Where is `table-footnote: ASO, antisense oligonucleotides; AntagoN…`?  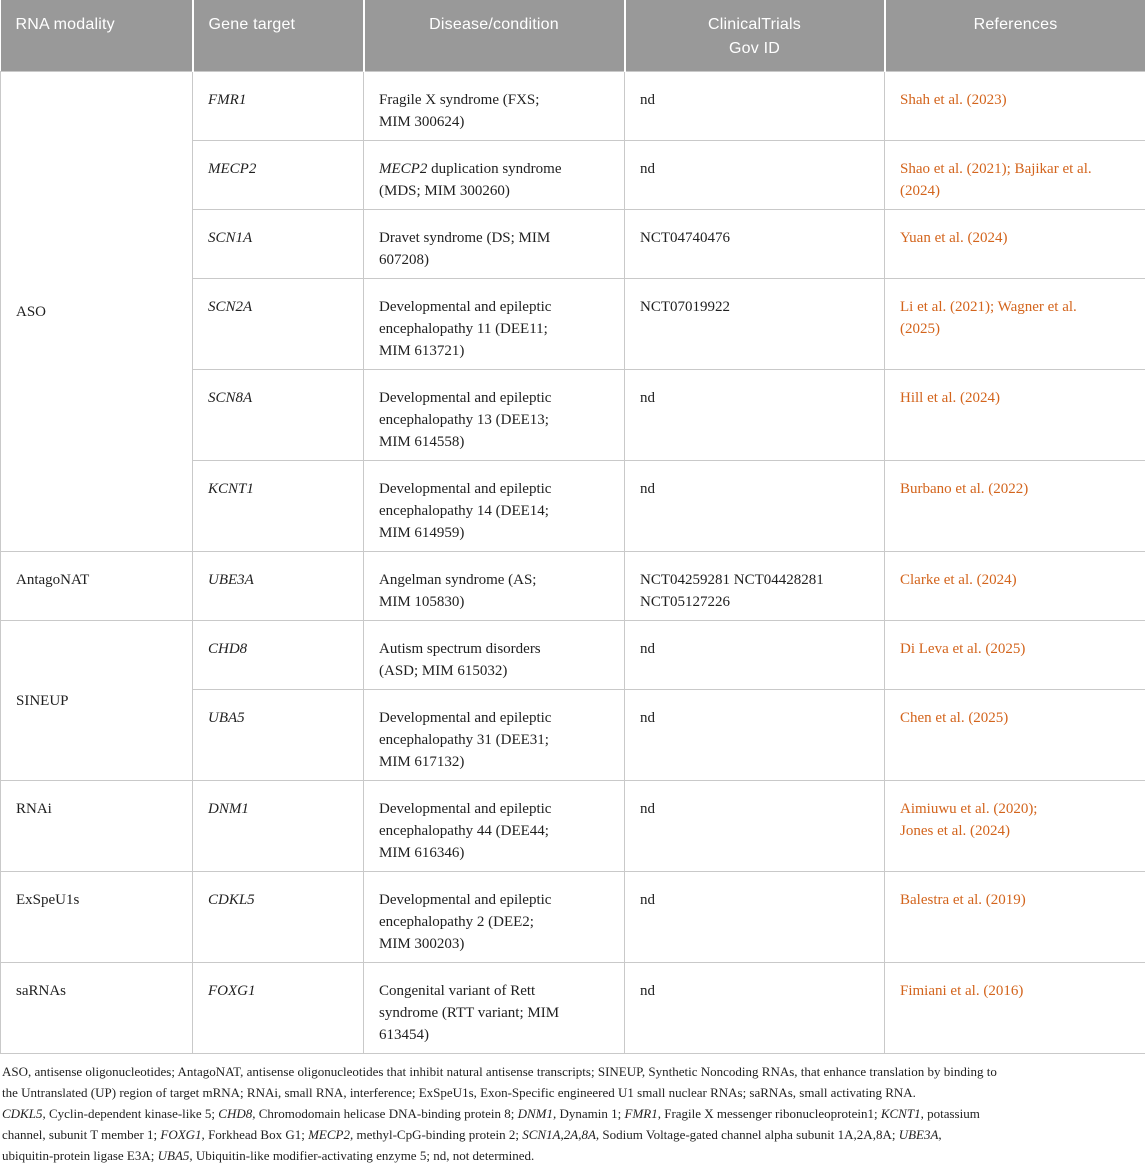
table-footnote: ASO, antisense oligonucleotides; AntagoN… is located at coordinates (572, 1110).